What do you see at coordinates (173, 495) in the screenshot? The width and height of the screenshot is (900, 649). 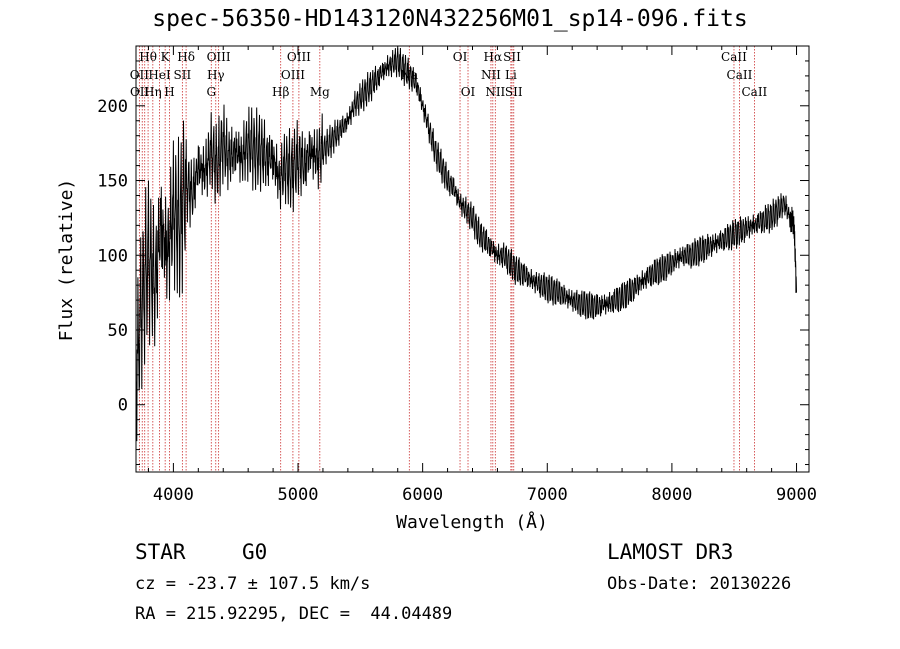 I see `x-tick-label-4000: 4000` at bounding box center [173, 495].